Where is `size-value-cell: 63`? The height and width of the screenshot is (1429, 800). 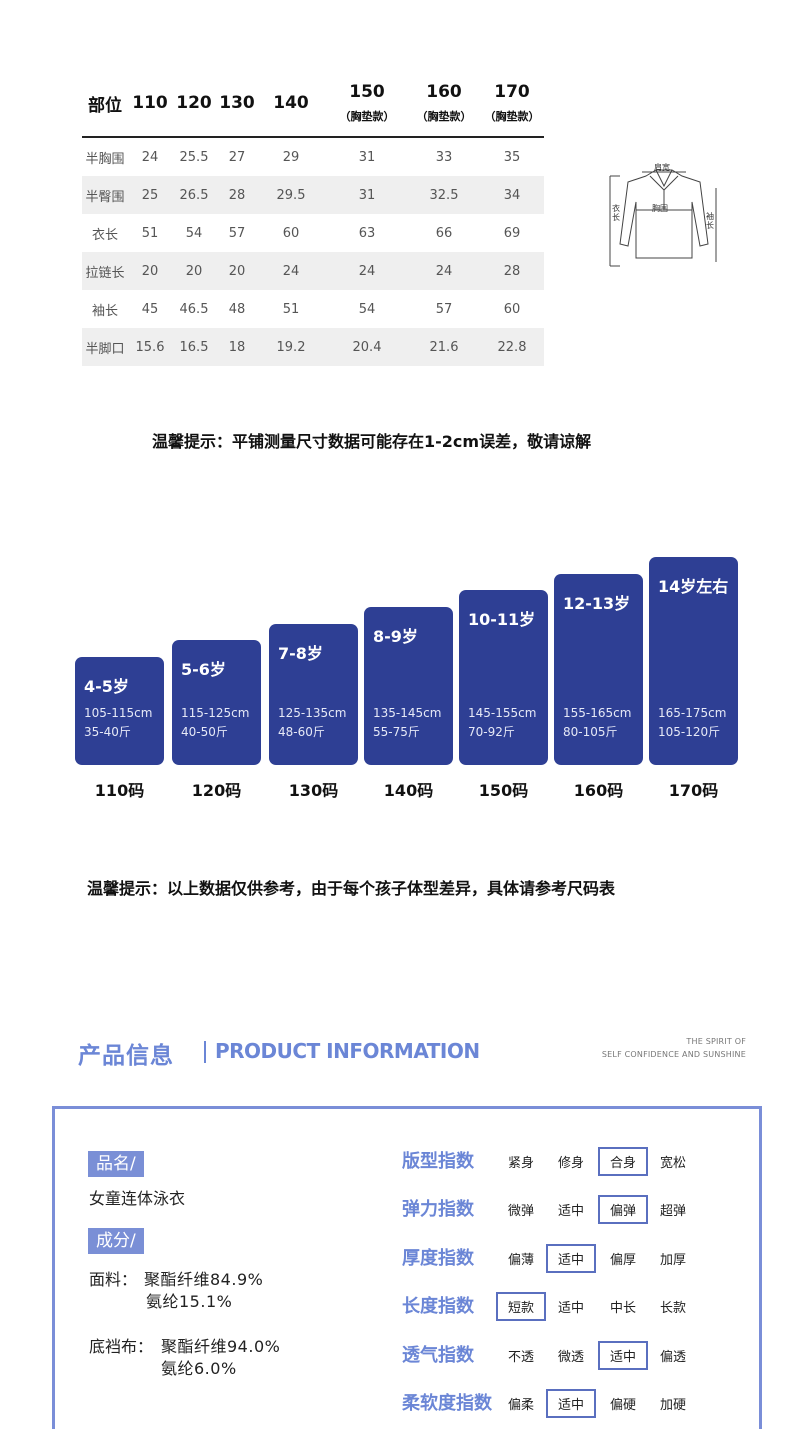 size-value-cell: 63 is located at coordinates (367, 233).